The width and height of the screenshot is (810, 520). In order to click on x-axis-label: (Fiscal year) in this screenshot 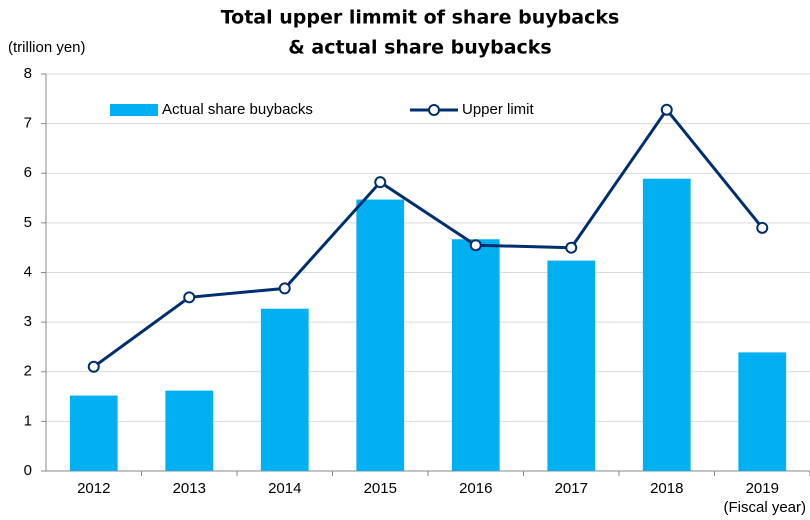, I will do `click(764, 507)`.